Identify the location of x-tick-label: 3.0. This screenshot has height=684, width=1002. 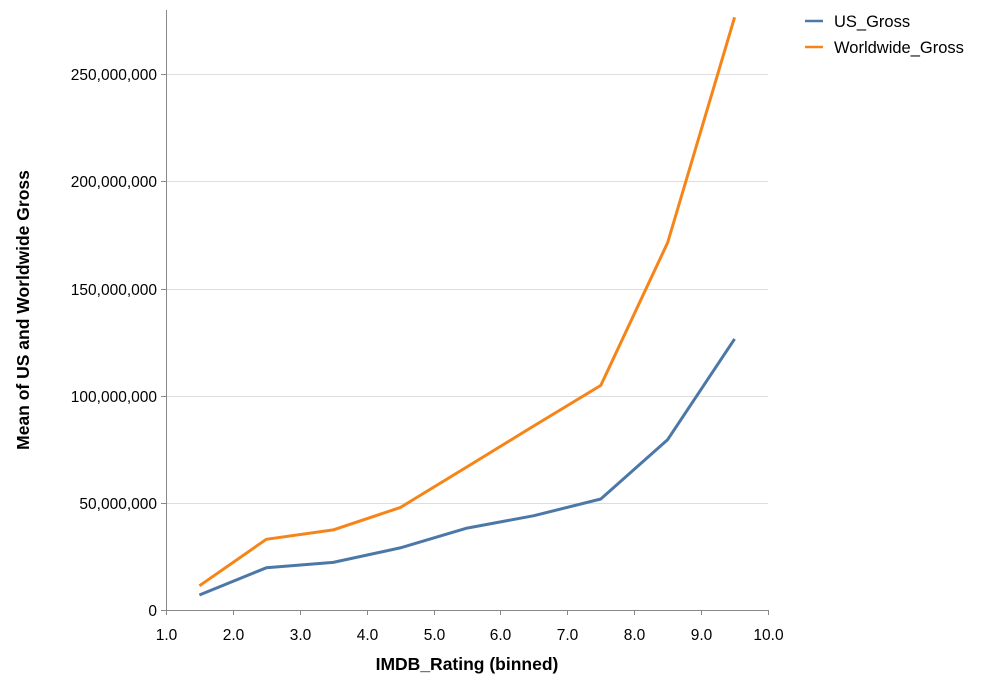
(301, 635).